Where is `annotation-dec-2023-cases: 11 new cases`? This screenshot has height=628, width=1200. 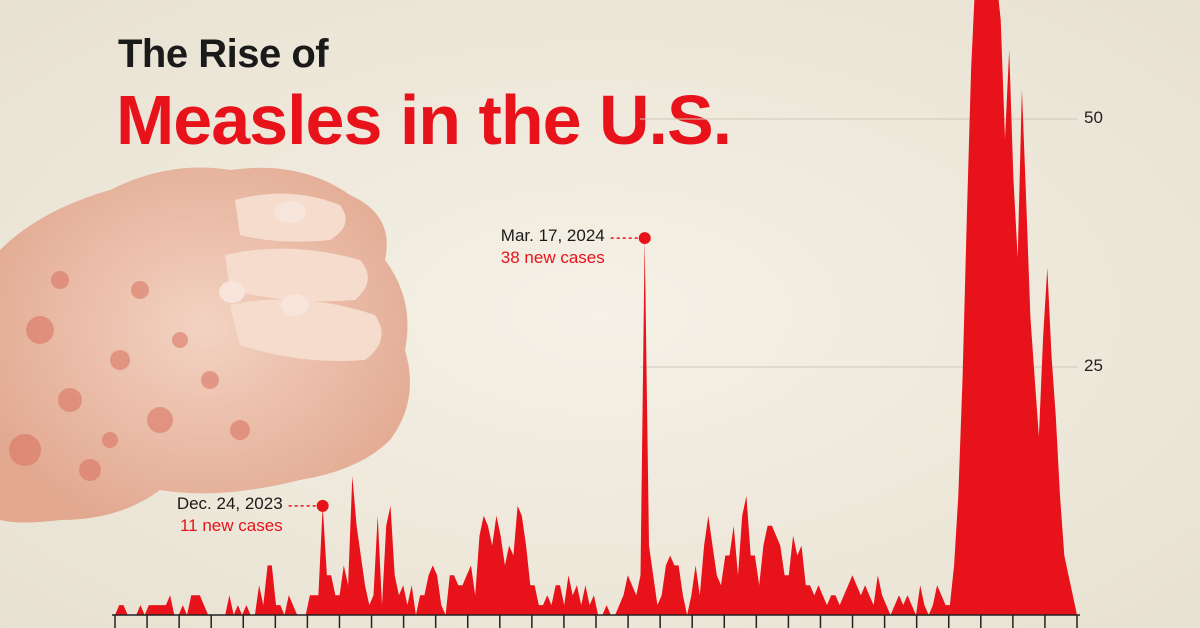 annotation-dec-2023-cases: 11 new cases is located at coordinates (231, 525).